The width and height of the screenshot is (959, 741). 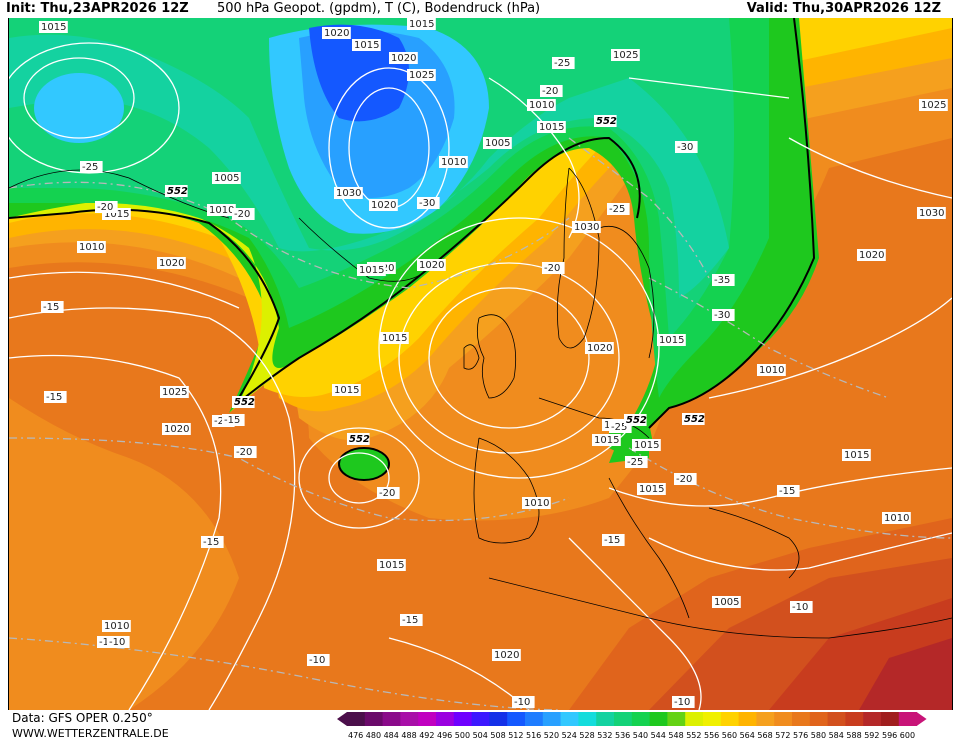 What do you see at coordinates (373, 735) in the screenshot?
I see `legend-value: 480` at bounding box center [373, 735].